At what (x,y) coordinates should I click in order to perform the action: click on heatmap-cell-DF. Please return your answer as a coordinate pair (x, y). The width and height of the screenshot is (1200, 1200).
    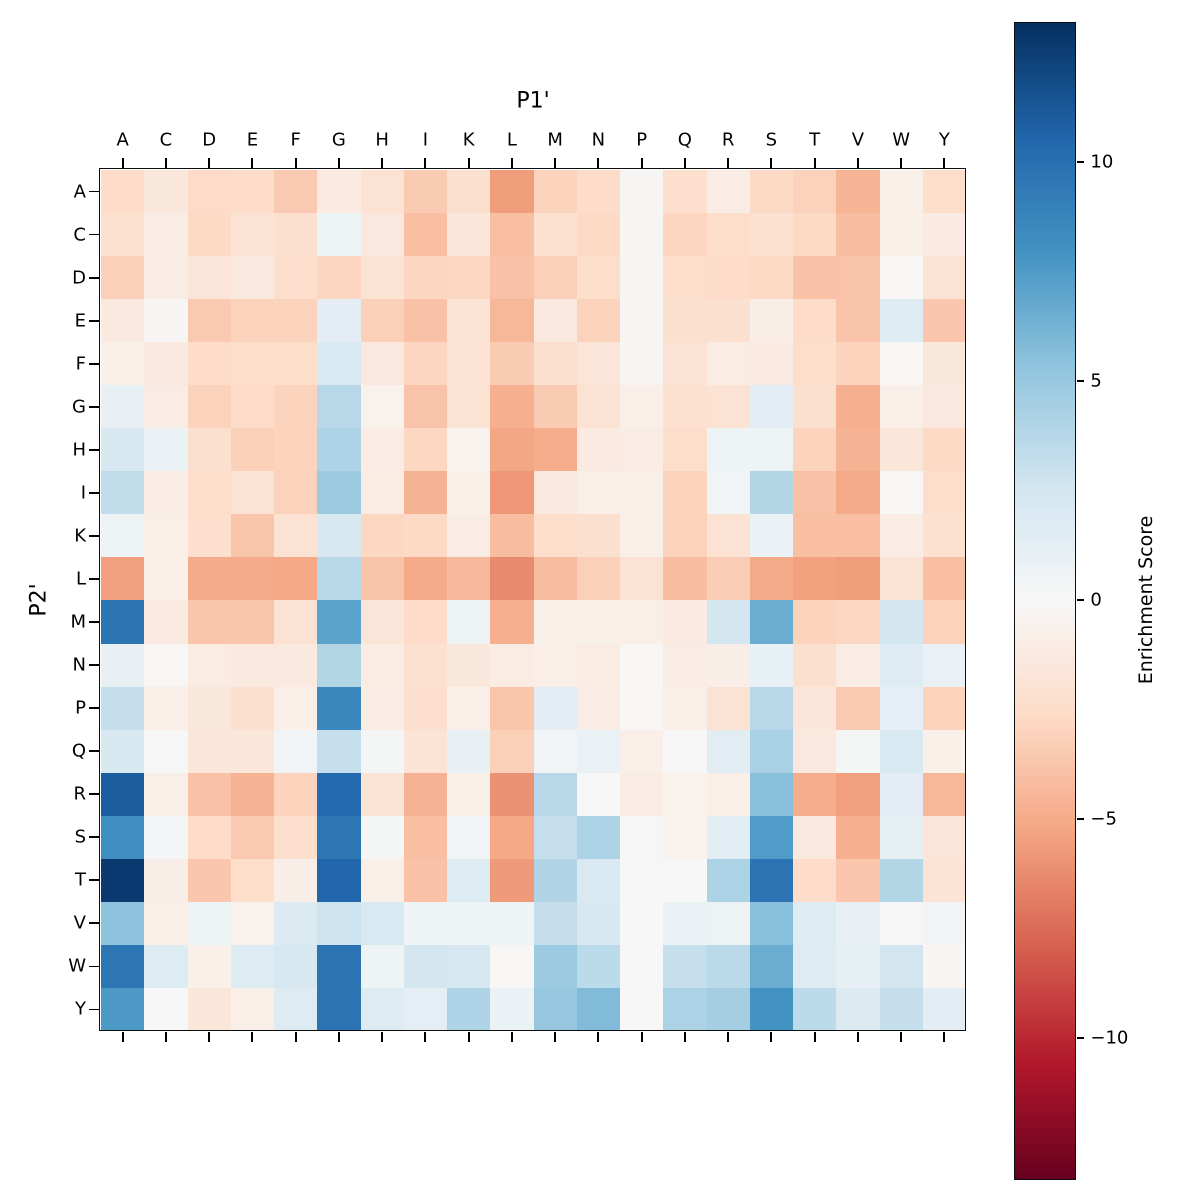
    Looking at the image, I should click on (296, 278).